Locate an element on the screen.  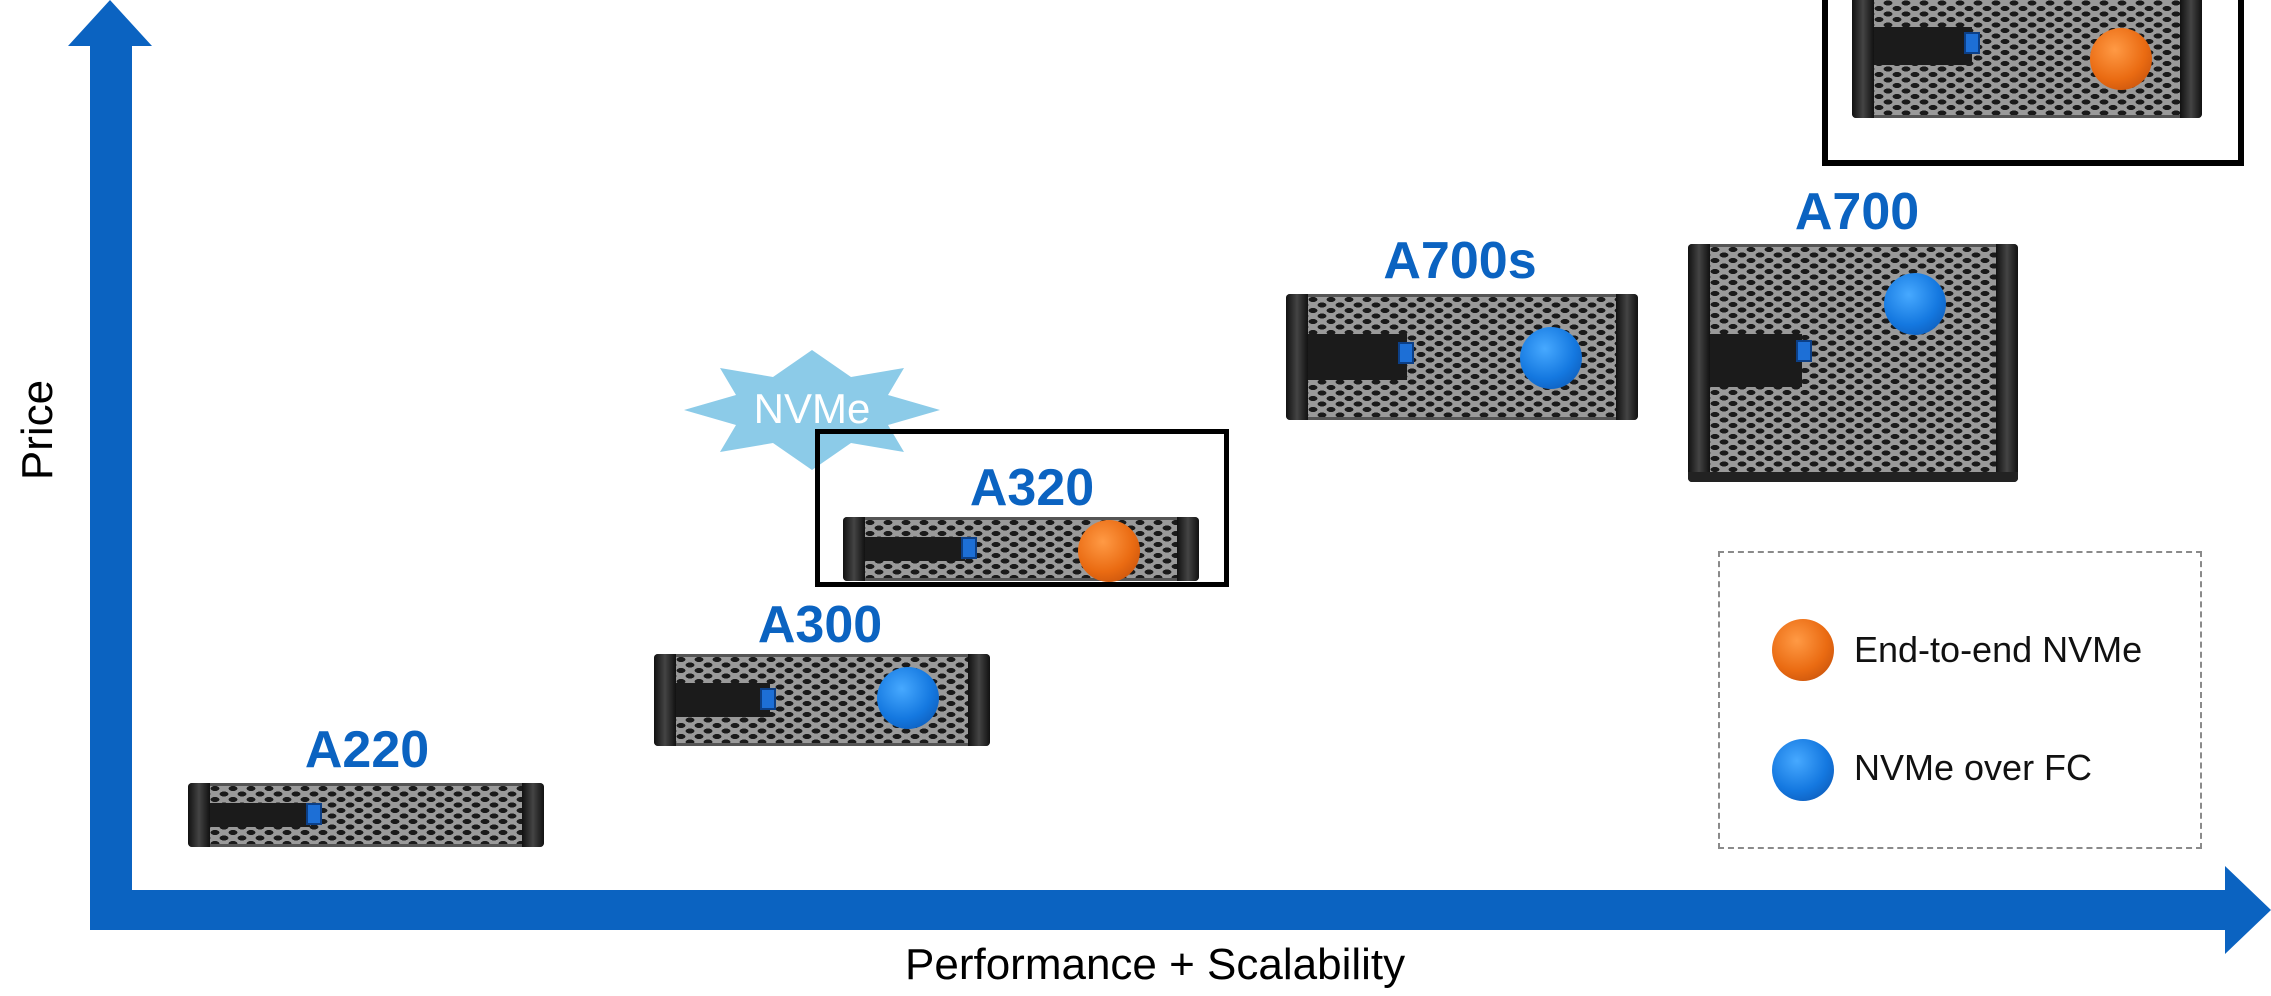
legend-blue-dot is located at coordinates (1803, 770).